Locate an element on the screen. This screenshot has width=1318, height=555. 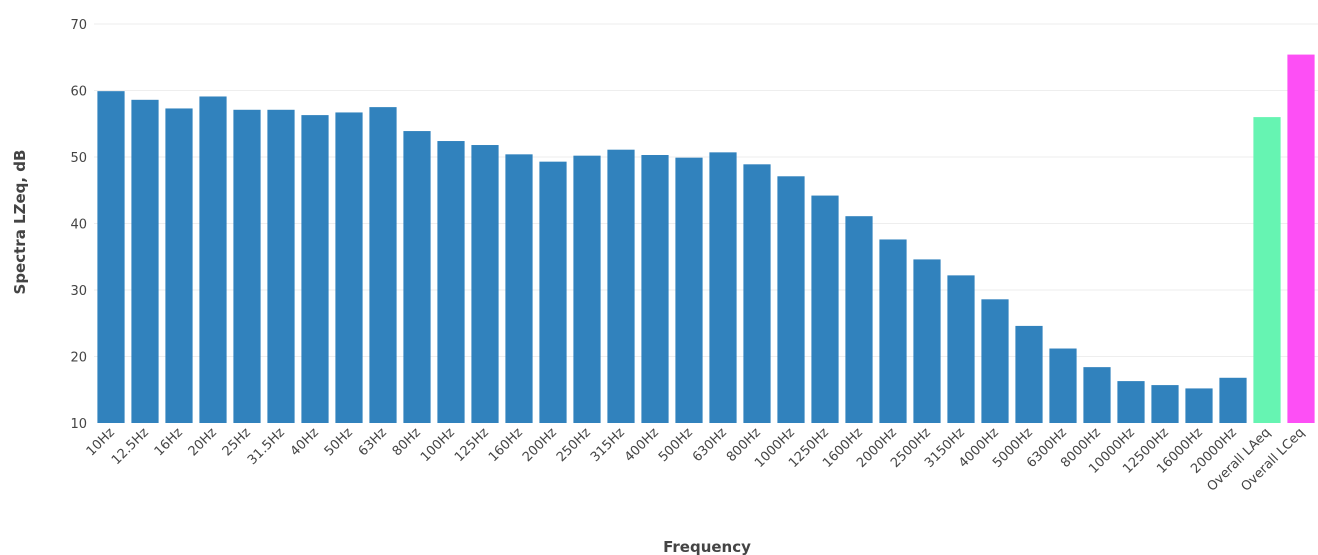
bar-8000hz is located at coordinates (1097, 395).